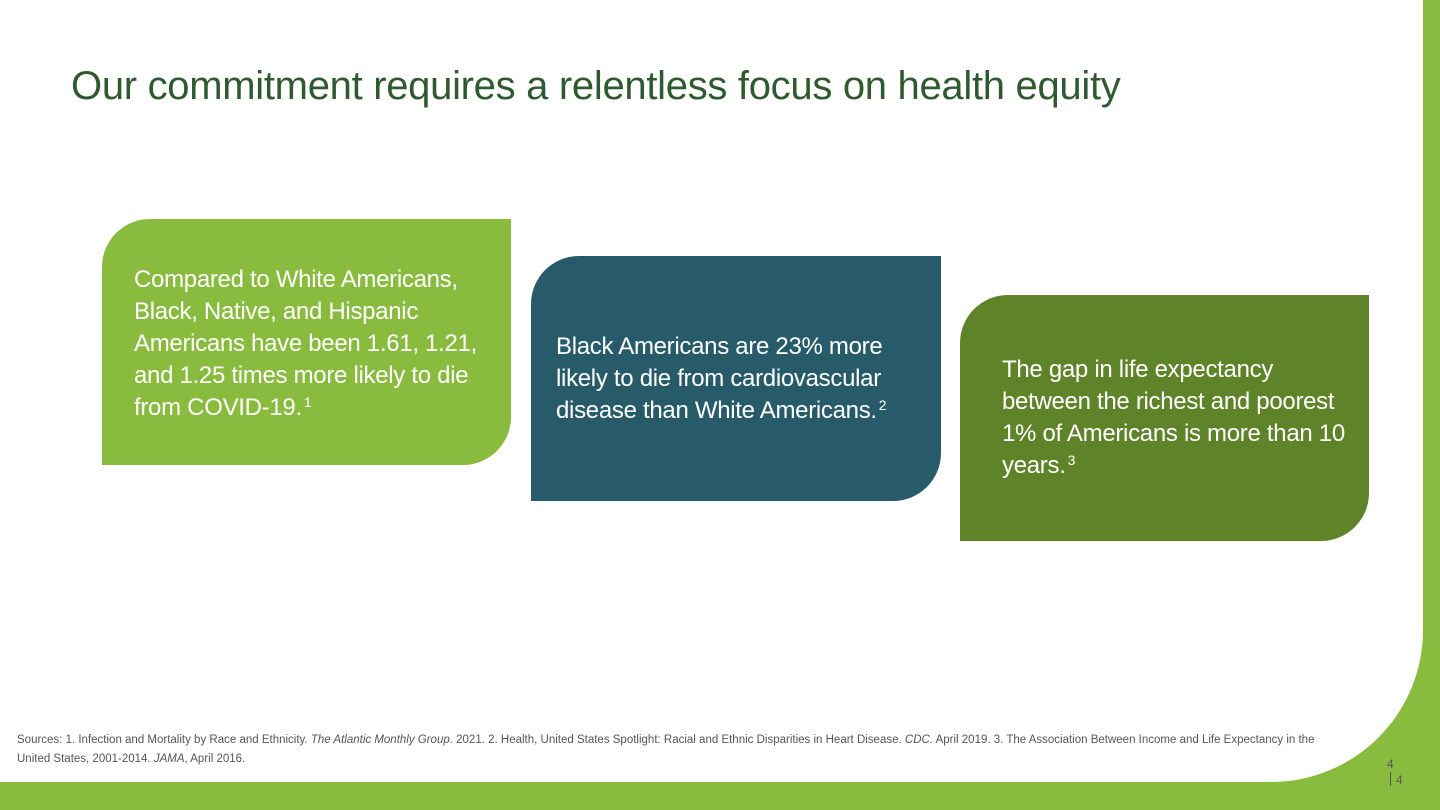 This screenshot has height=810, width=1440. I want to click on footnote-marker: 2, so click(882, 404).